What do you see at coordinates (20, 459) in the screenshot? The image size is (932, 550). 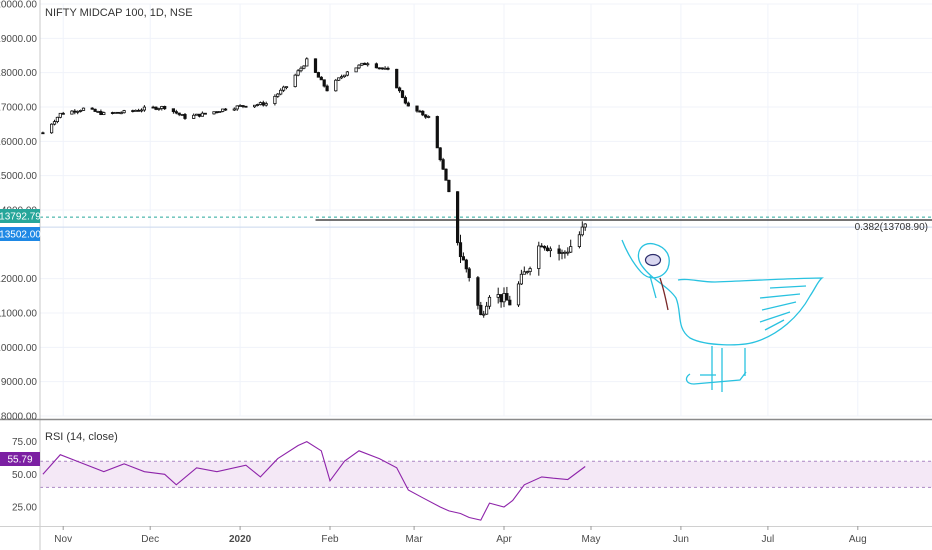 I see `rsi-value-badge` at bounding box center [20, 459].